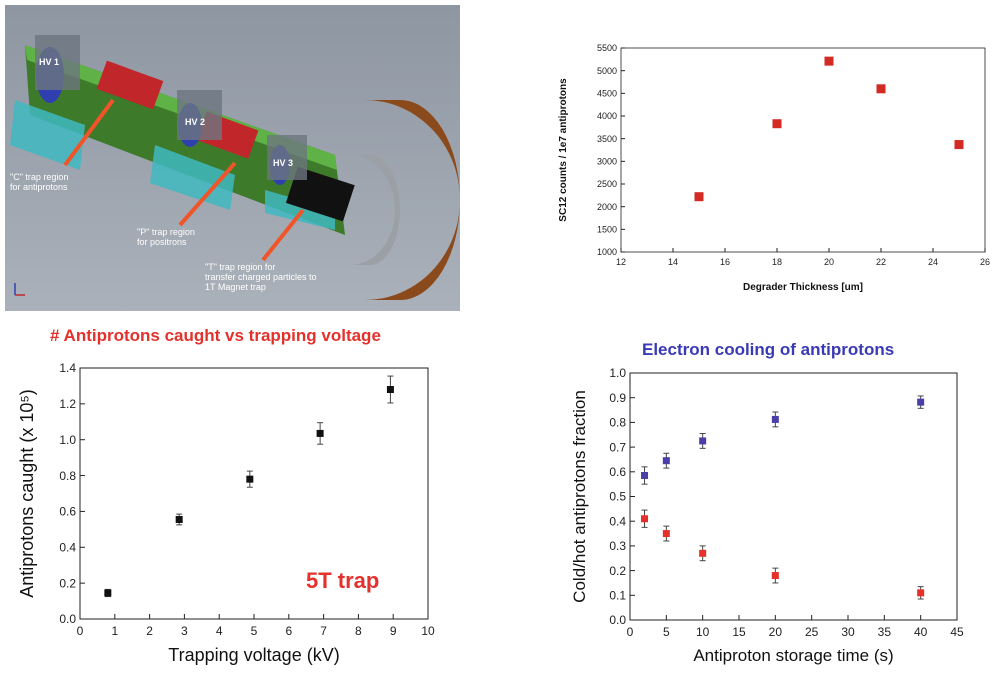 The width and height of the screenshot is (997, 673). What do you see at coordinates (607, 229) in the screenshot?
I see `y-tick-label: 1500` at bounding box center [607, 229].